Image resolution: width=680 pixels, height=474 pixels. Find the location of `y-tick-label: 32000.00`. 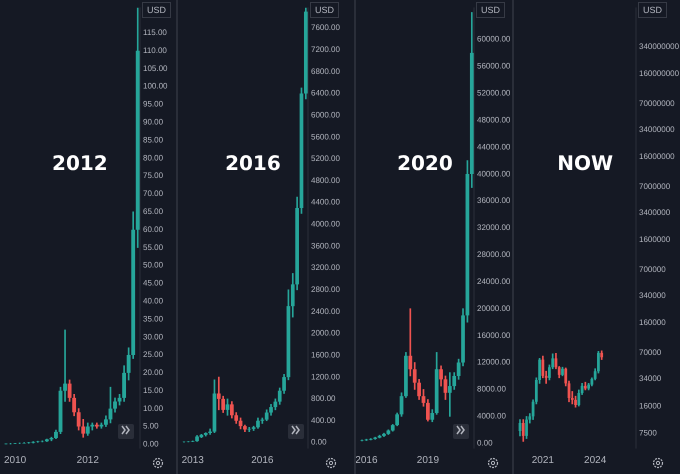

y-tick-label: 32000.00 is located at coordinates (494, 227).